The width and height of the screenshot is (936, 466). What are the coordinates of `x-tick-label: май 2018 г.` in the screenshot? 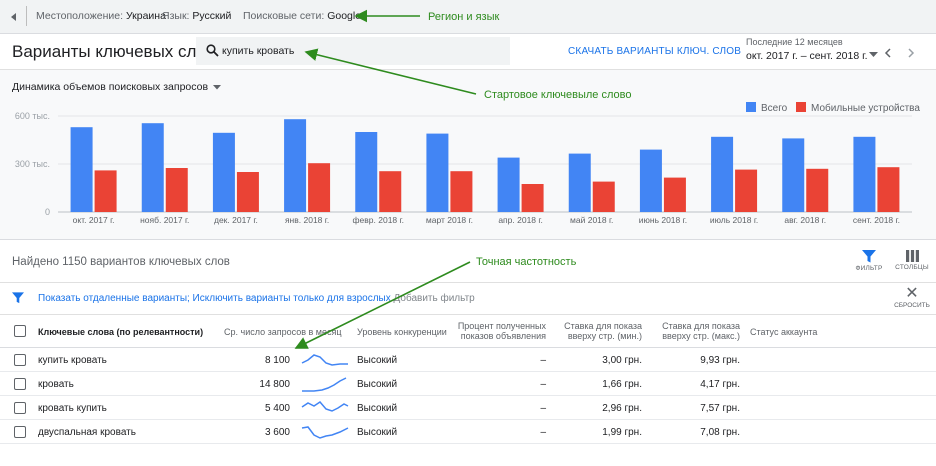 It's located at (591, 220).